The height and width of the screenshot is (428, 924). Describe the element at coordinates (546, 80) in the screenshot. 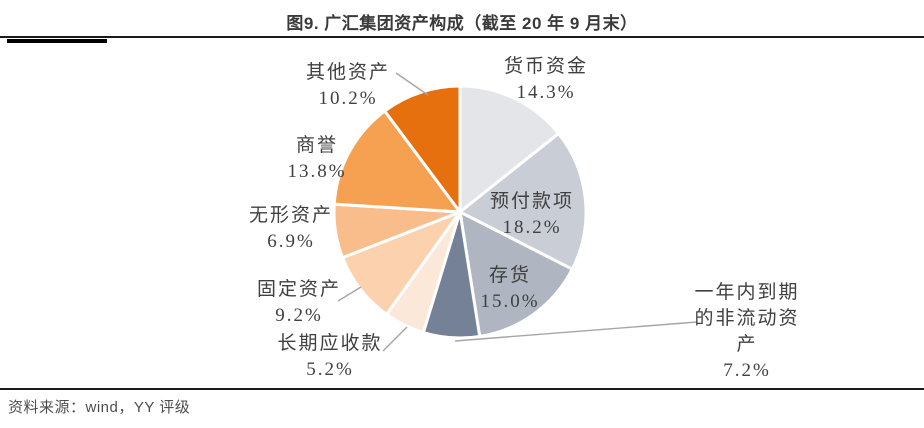

I see `pie-label-currency-funds: 货币资金 14.3%` at that location.